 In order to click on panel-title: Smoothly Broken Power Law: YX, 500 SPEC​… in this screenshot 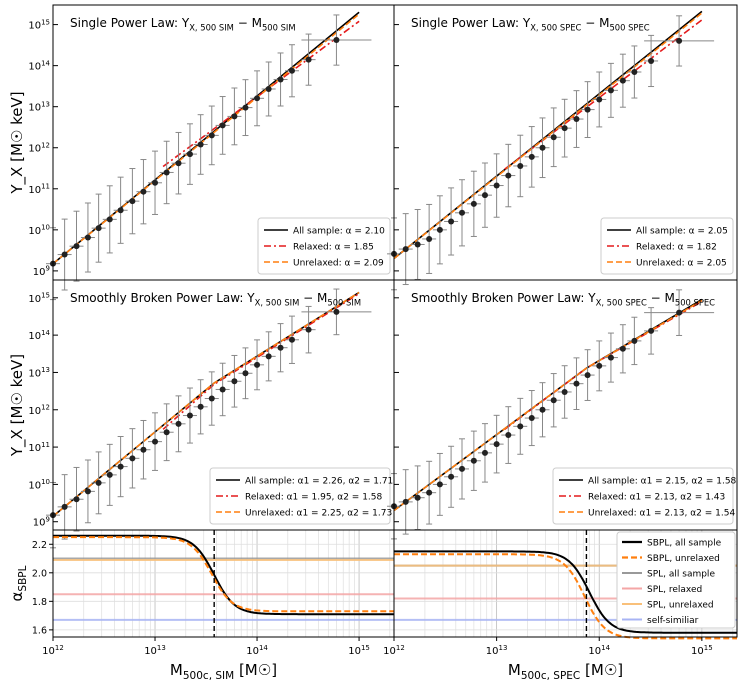, I will do `click(563, 299)`.